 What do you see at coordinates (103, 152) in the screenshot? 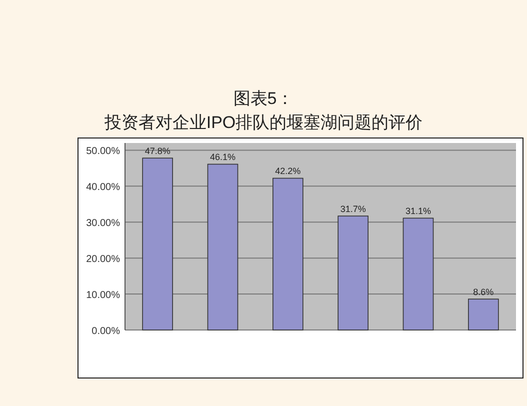
I see `y-tick-label: 50.00%` at bounding box center [103, 152].